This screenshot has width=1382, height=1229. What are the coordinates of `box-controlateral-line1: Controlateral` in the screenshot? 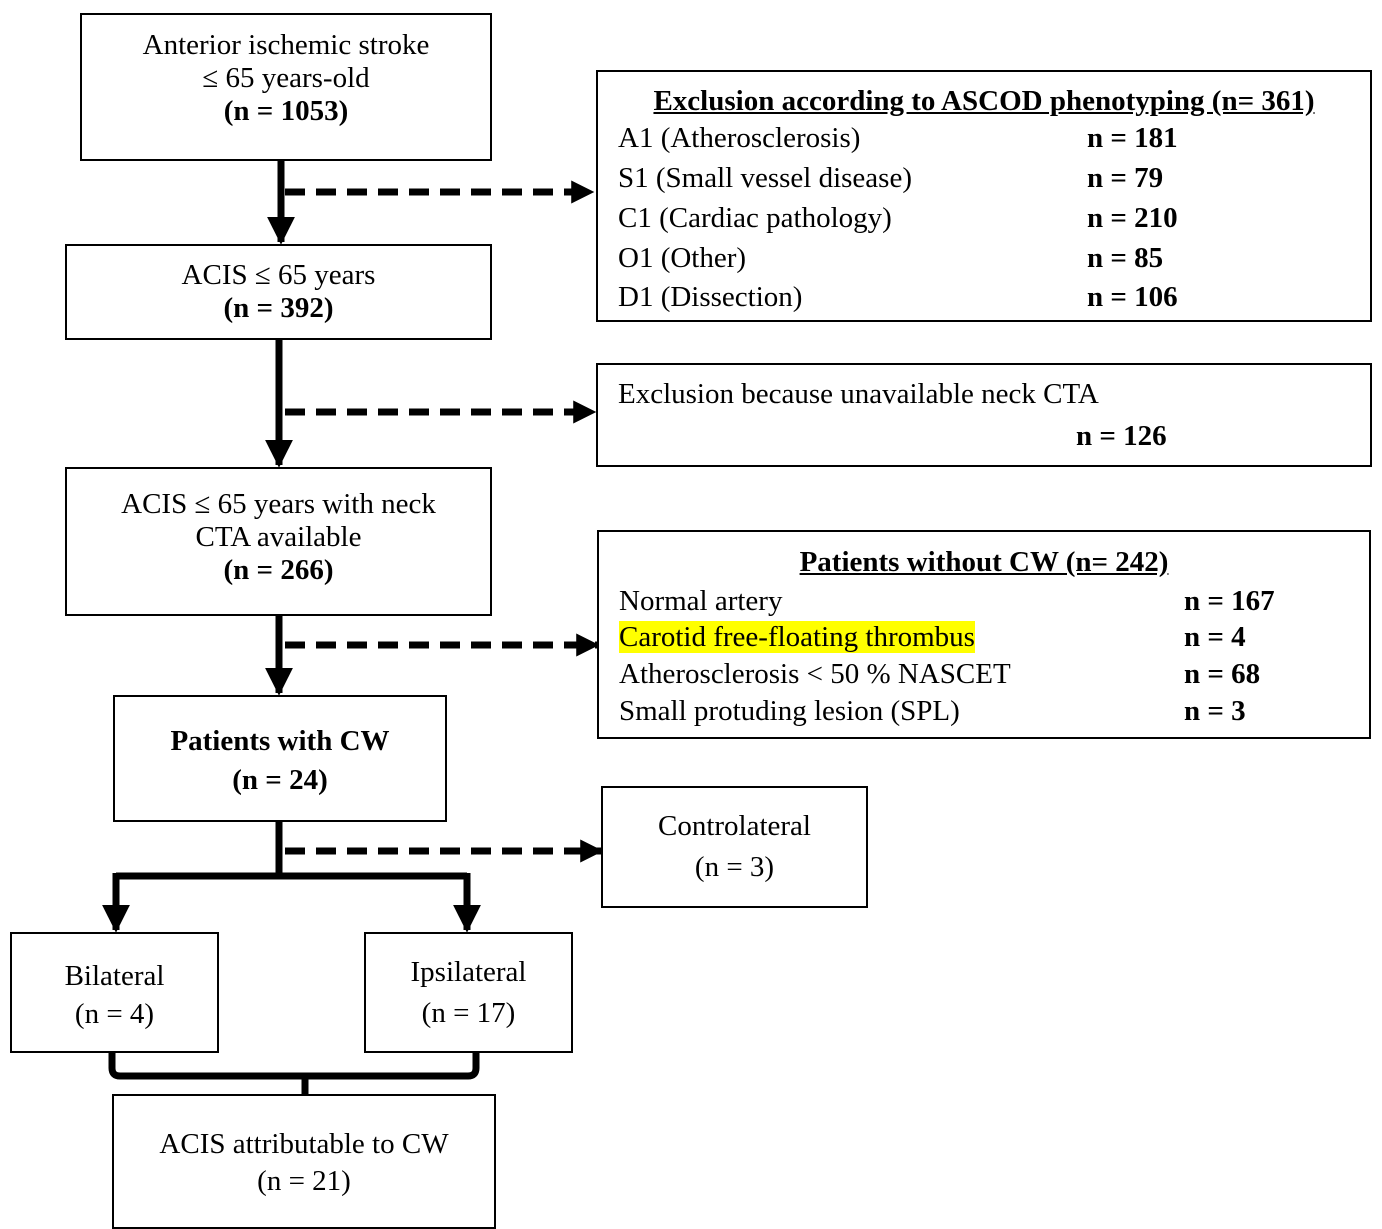 It's located at (734, 826).